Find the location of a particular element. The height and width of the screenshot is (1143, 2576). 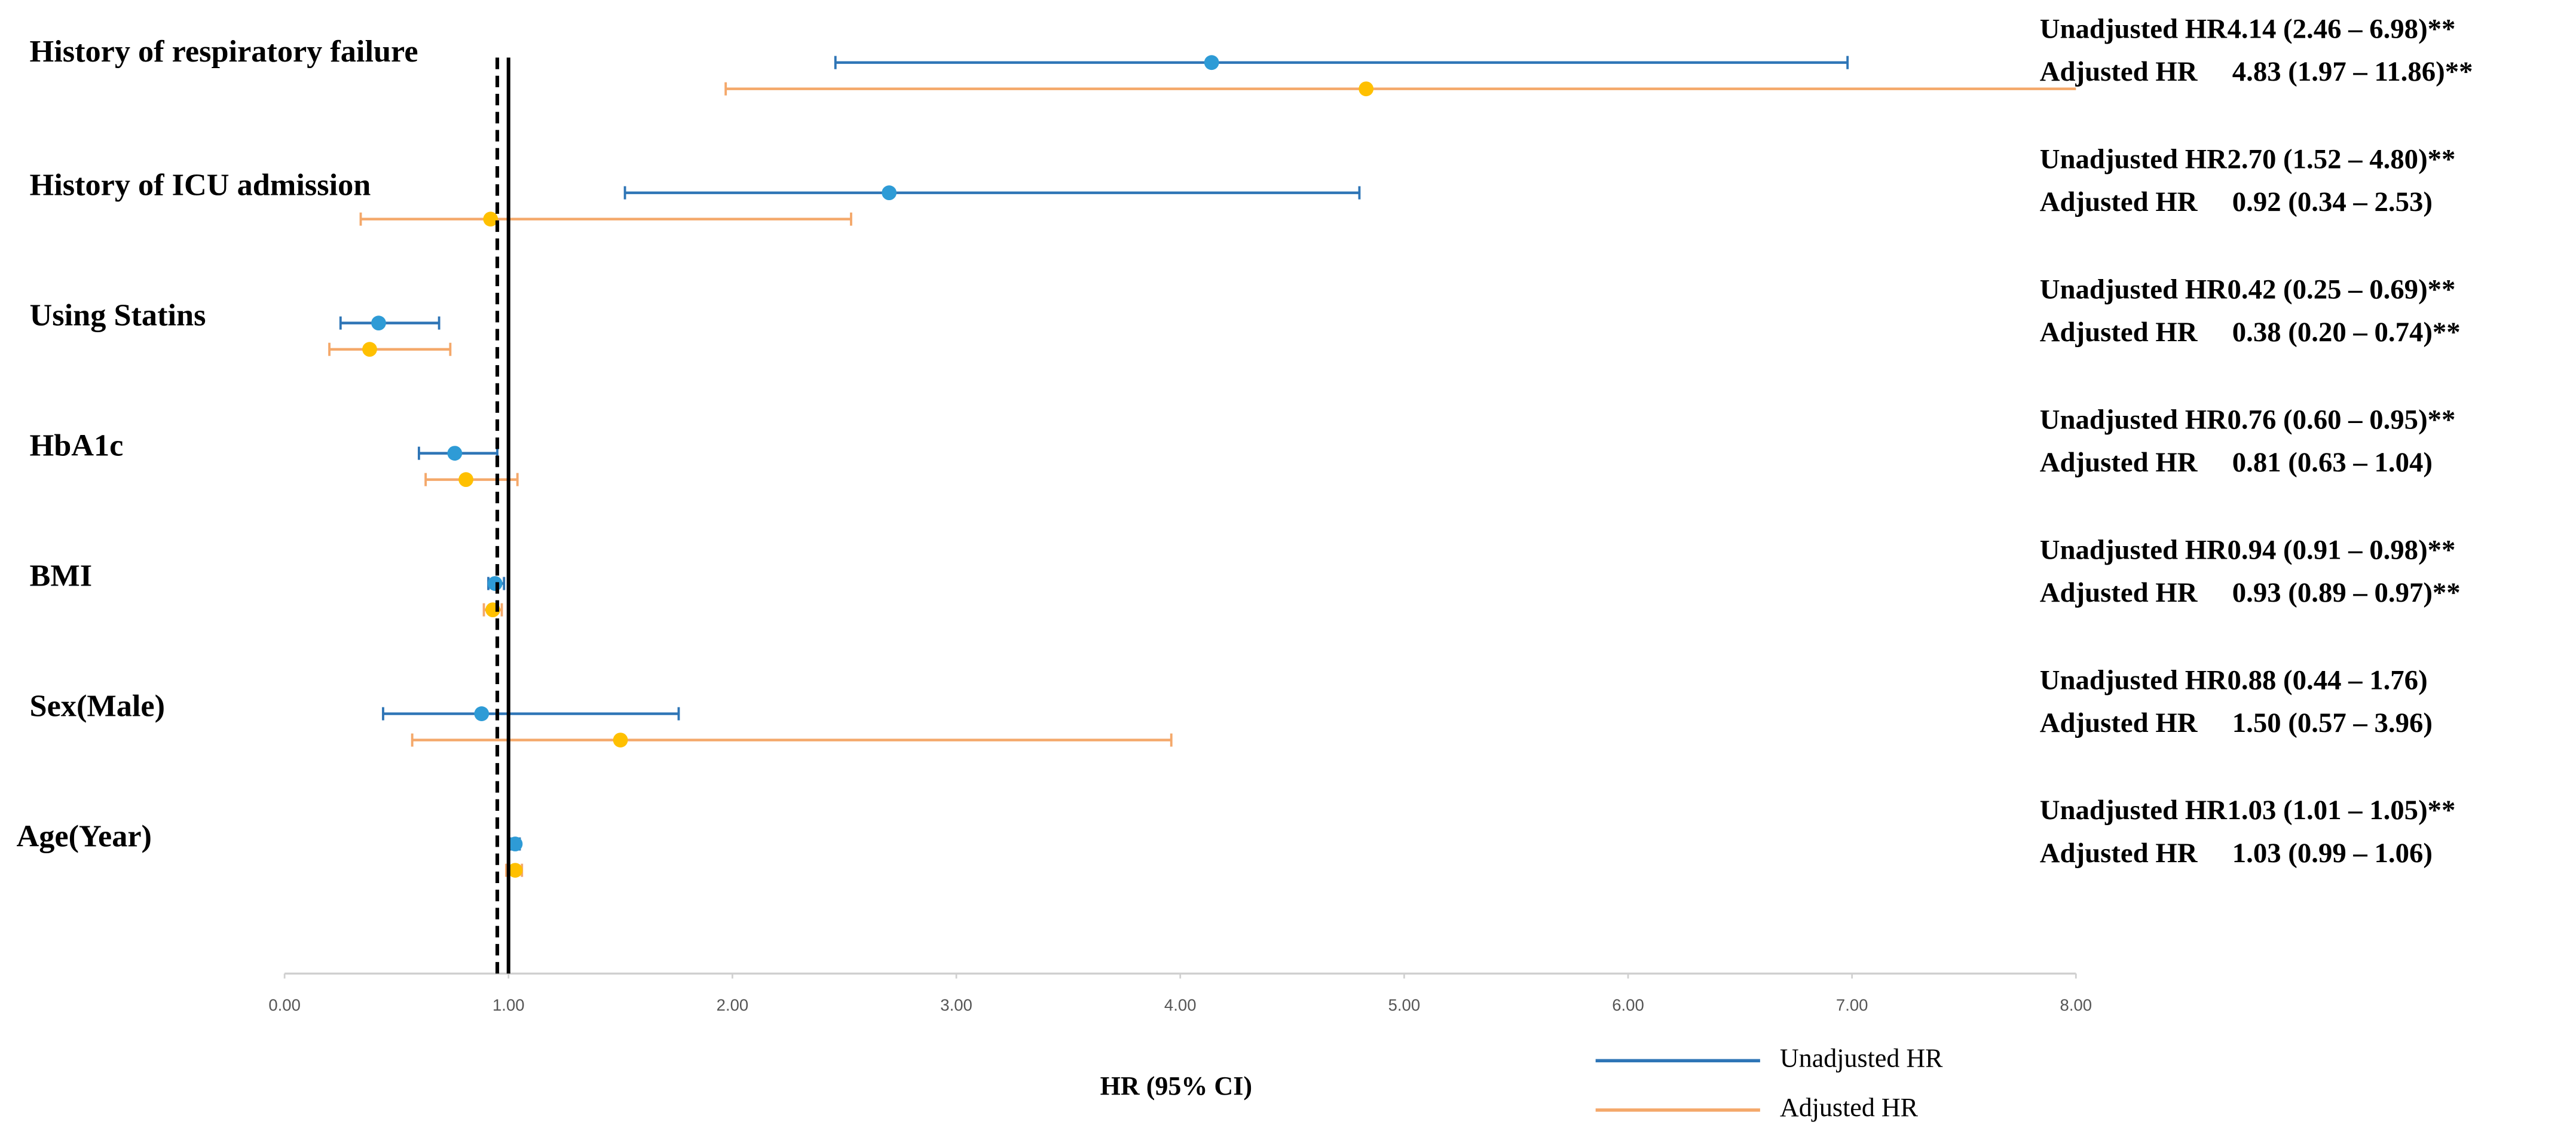

annotation-value: 0.88 (0.44 – 1.76) is located at coordinates (2328, 679).